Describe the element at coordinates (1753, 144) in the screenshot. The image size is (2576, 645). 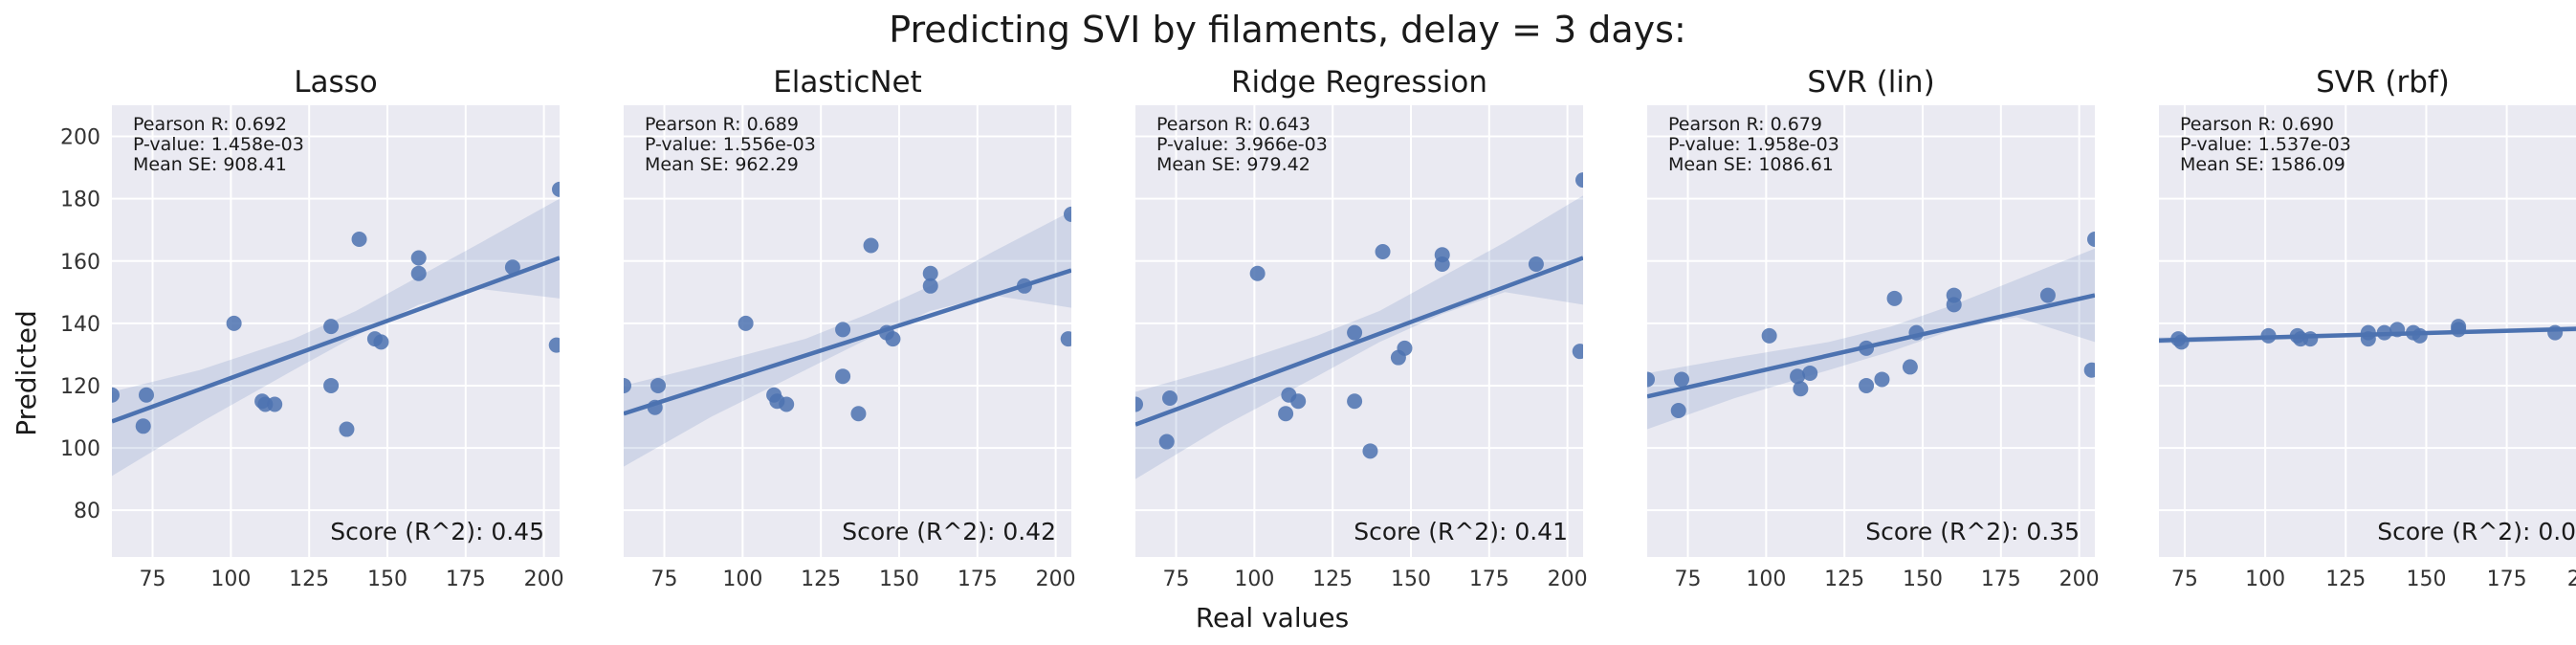
I see `stats-annotation: P-value: 1.958e-03` at that location.